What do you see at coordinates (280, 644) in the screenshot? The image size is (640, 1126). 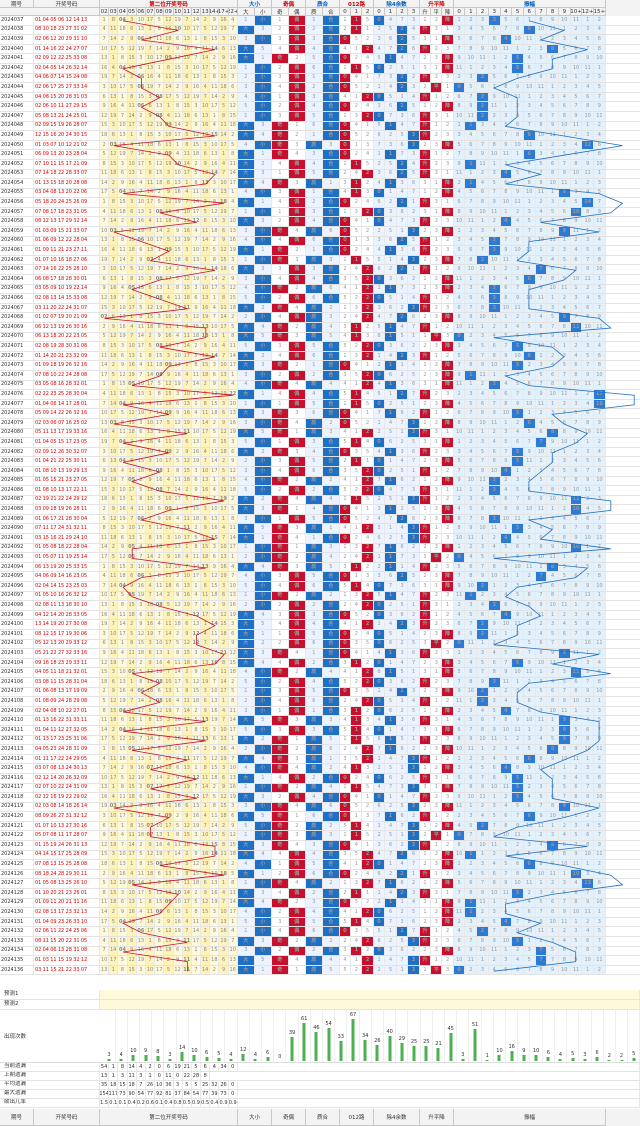 I see `jo-cell: 2` at bounding box center [280, 644].